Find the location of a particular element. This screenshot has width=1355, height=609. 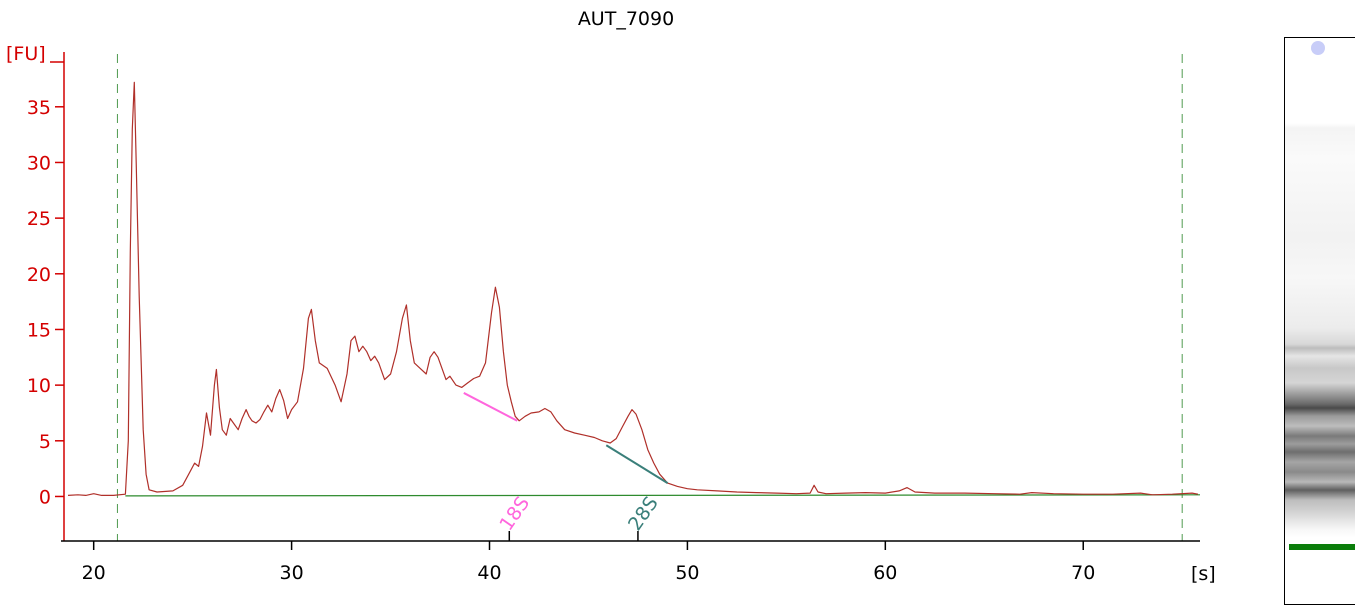

y-tick-label-30: 30 is located at coordinates (39, 163).